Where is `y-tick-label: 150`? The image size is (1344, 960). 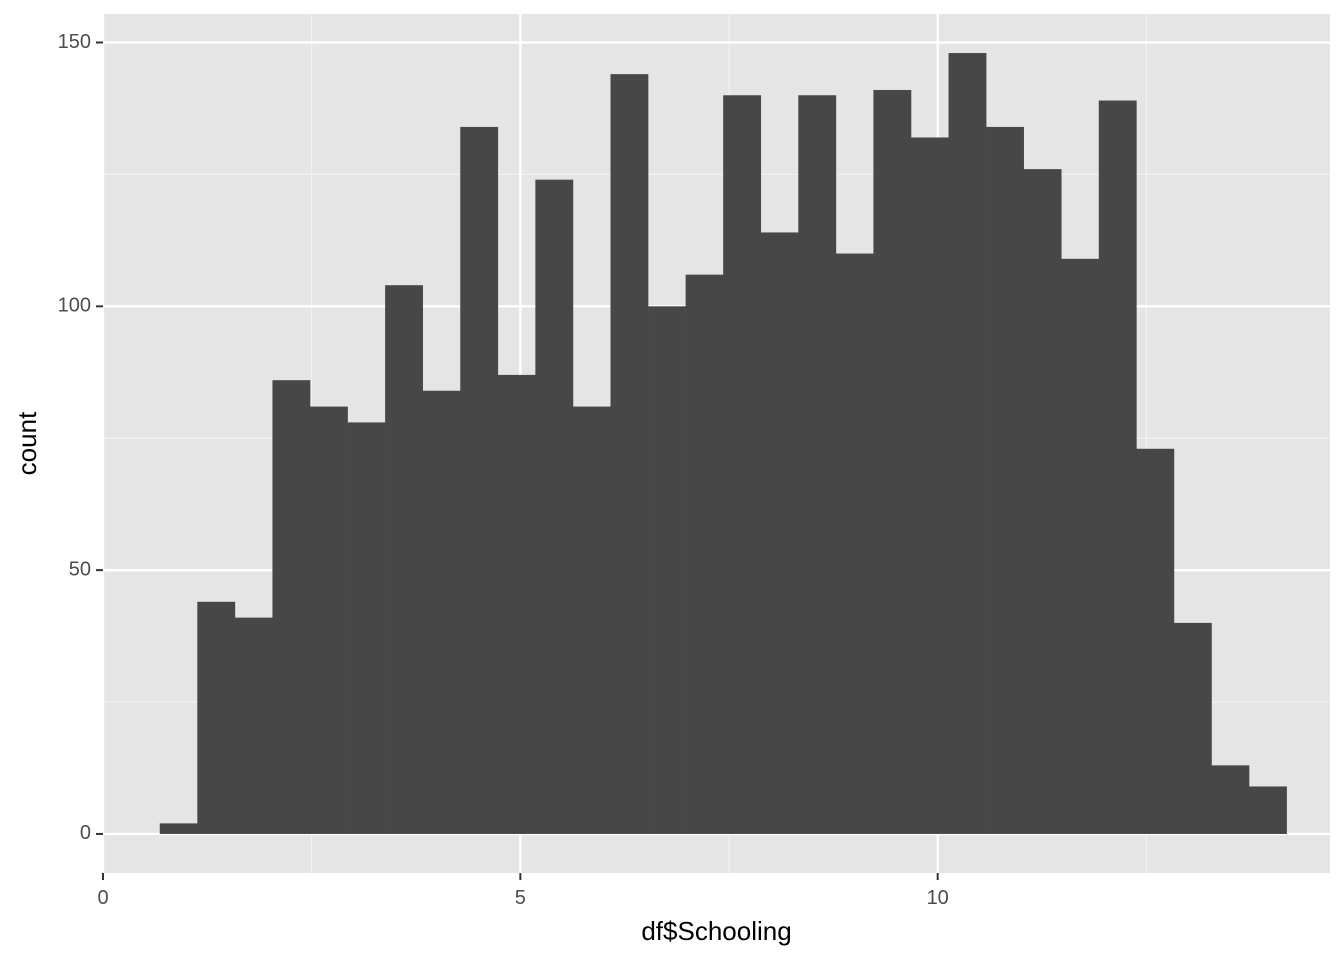
y-tick-label: 150 is located at coordinates (74, 42).